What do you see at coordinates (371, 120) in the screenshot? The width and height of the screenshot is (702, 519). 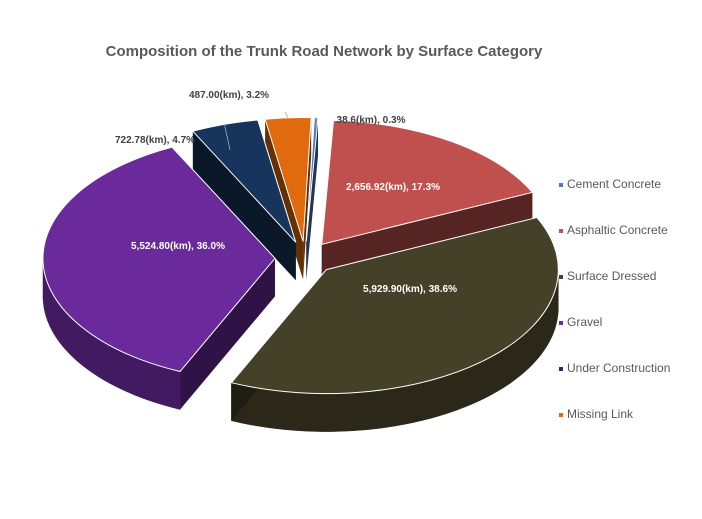 I see `data-label-cement-concrete: 38.6(km), 0.3%` at bounding box center [371, 120].